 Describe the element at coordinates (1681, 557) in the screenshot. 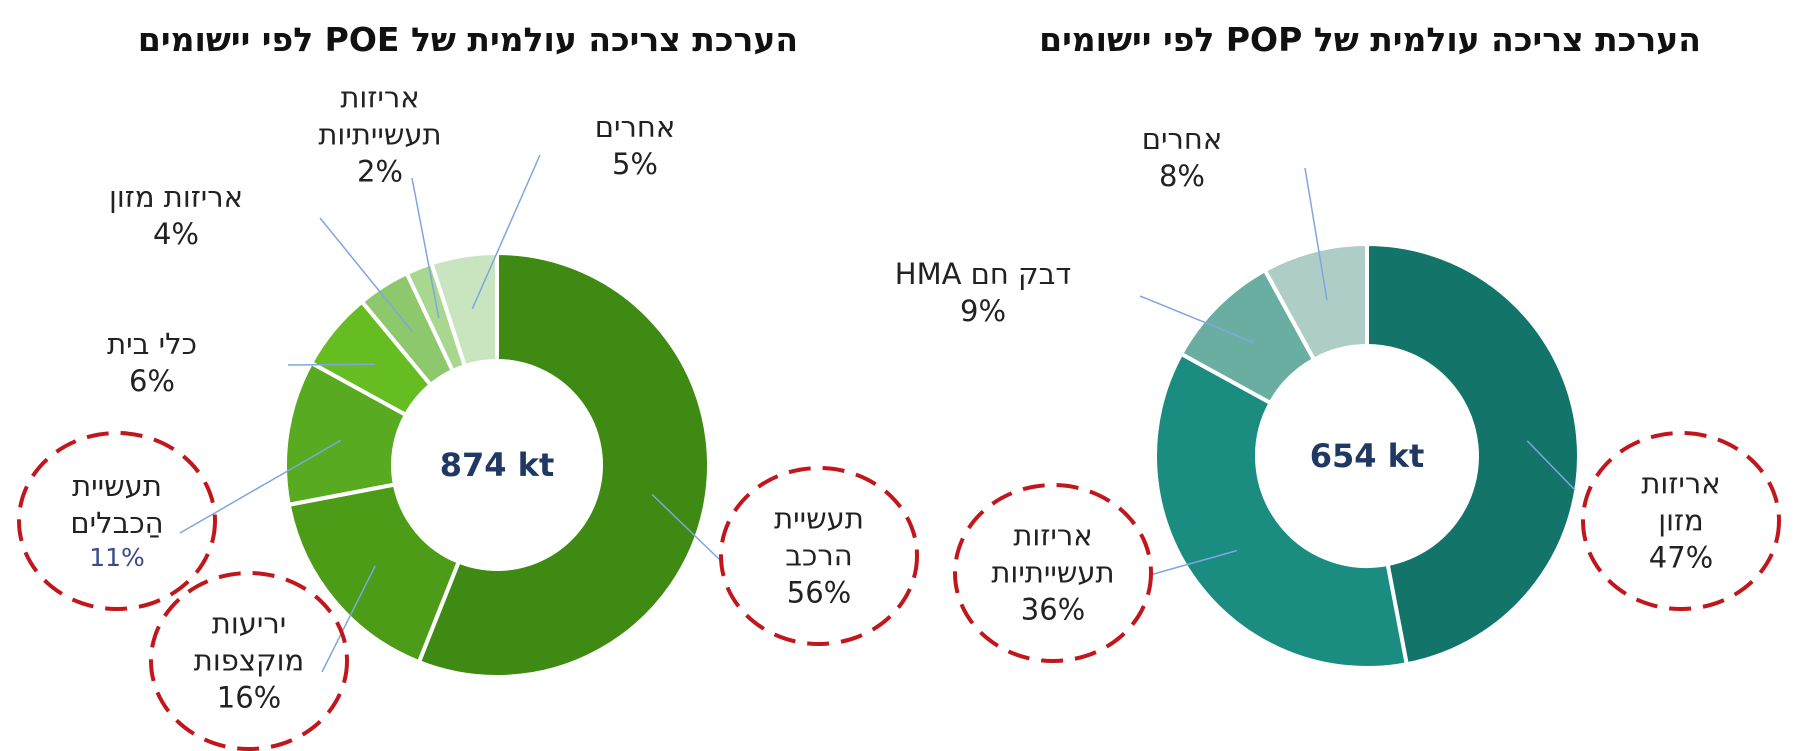

I see `value-label: 47%` at that location.